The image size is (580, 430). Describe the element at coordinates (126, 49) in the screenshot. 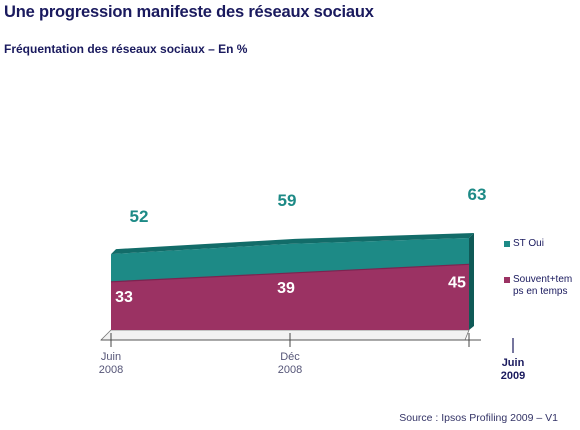

I see `chart-subtitle: Fréquentation des réseaux sociaux – En %` at that location.